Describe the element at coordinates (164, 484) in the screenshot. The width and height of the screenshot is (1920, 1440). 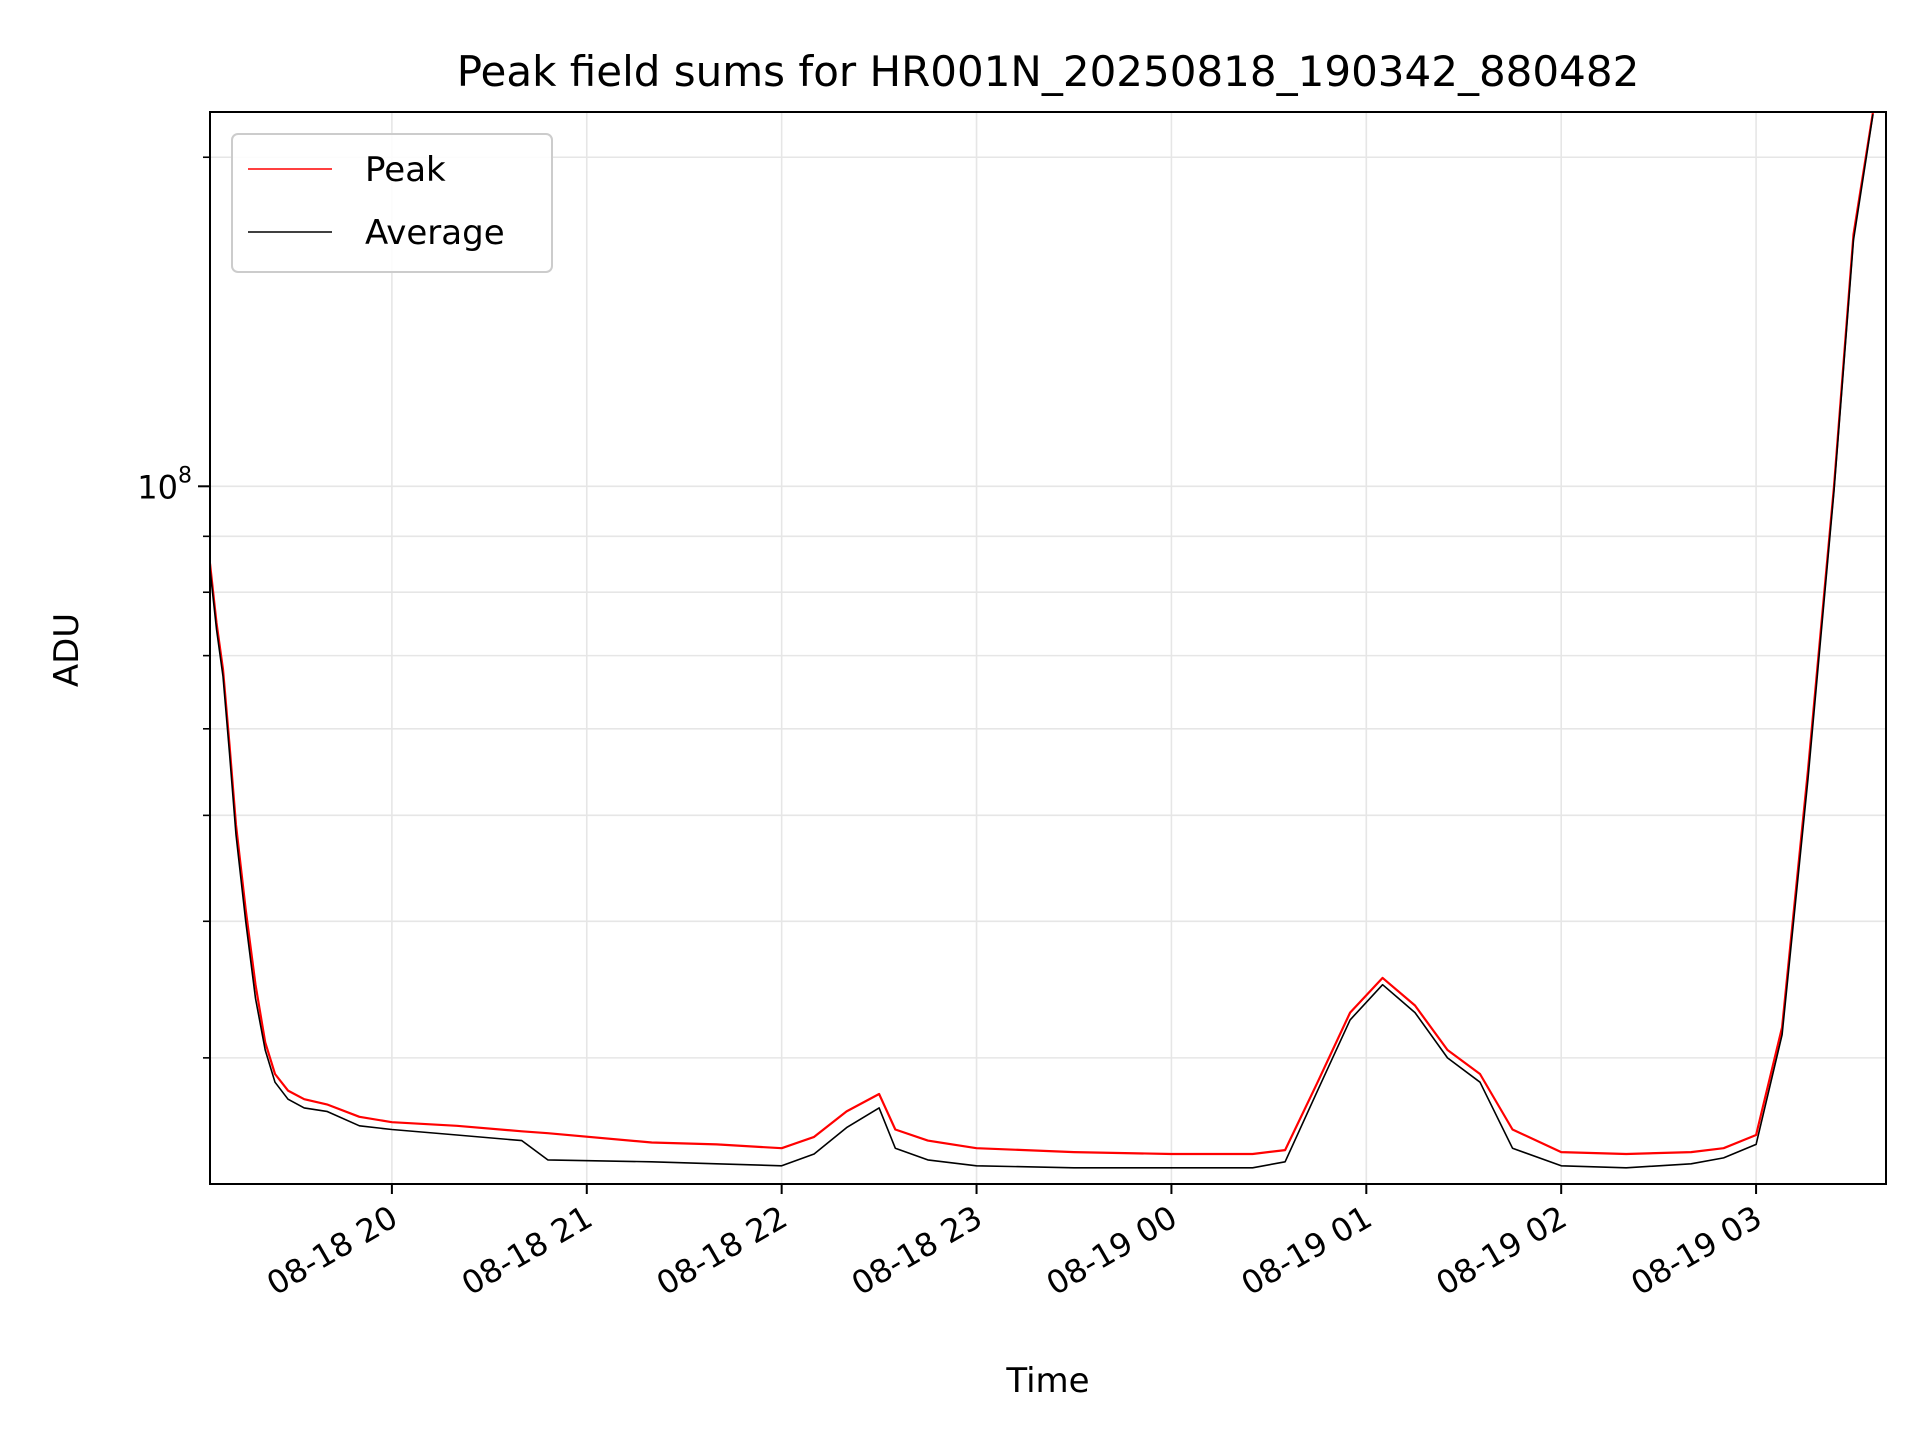
I see `y-tick-label: 108` at that location.